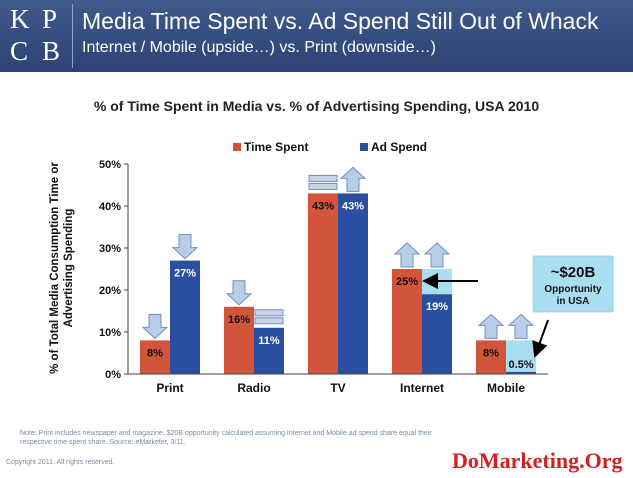 The image size is (633, 478). Describe the element at coordinates (38, 36) in the screenshot. I see `kpcb-logo: K P C B` at that location.